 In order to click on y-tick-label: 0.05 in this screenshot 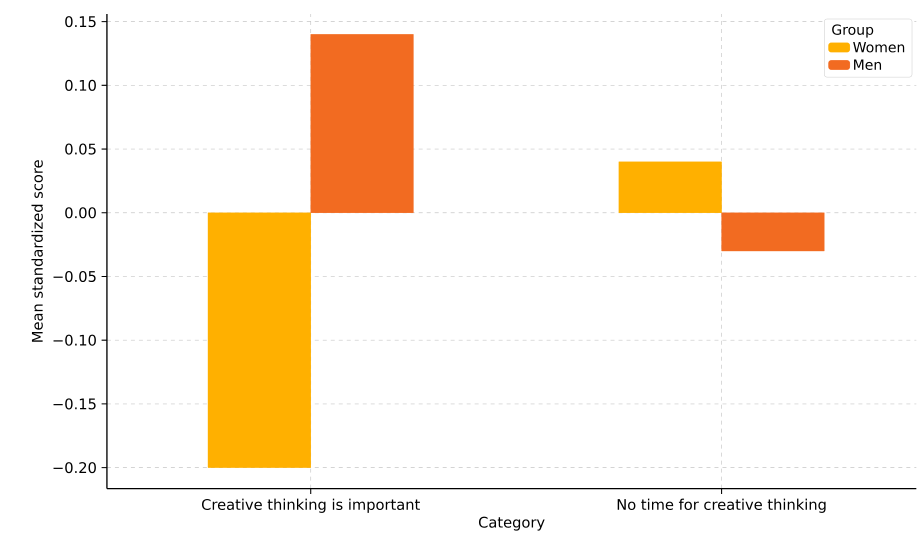, I will do `click(80, 149)`.